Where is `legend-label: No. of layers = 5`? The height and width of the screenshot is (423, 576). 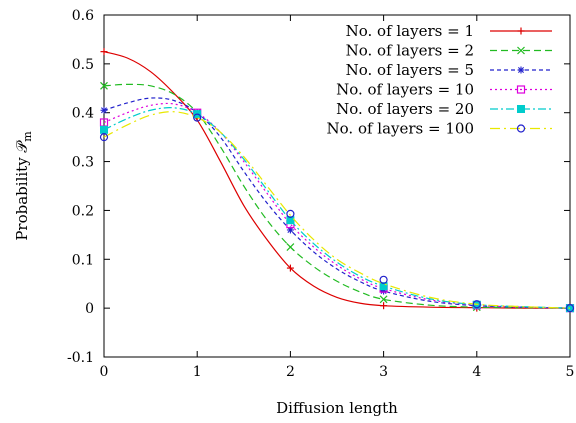
legend-label: No. of layers = 5 is located at coordinates (410, 70).